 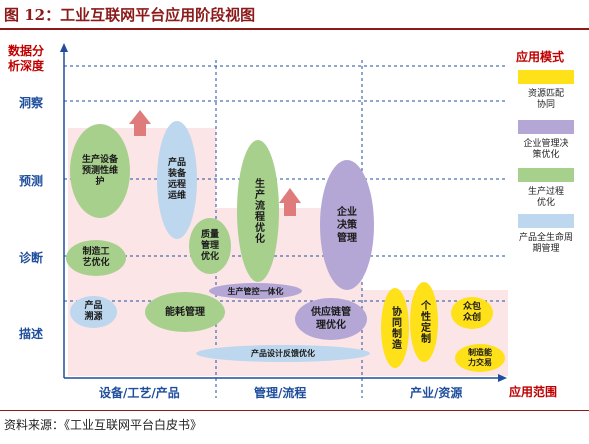 I want to click on app-remote-ops: 产品装备远程运维, so click(x=177, y=180).